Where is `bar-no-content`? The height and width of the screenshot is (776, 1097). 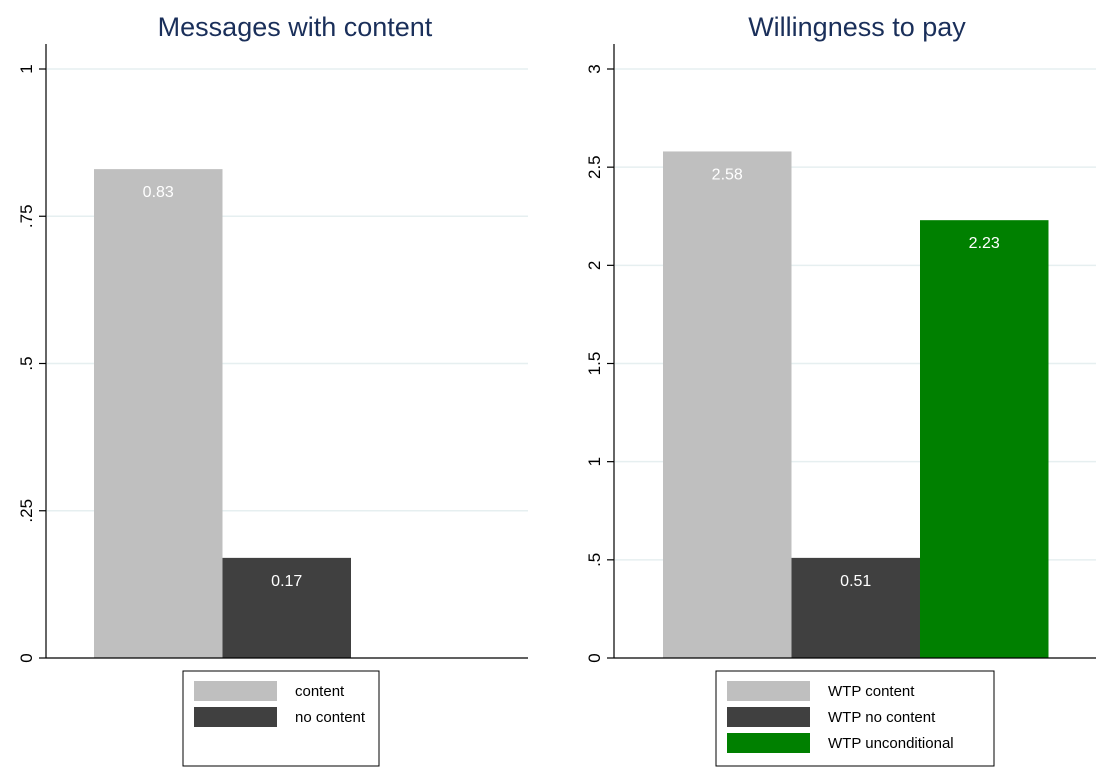 bar-no-content is located at coordinates (286, 607).